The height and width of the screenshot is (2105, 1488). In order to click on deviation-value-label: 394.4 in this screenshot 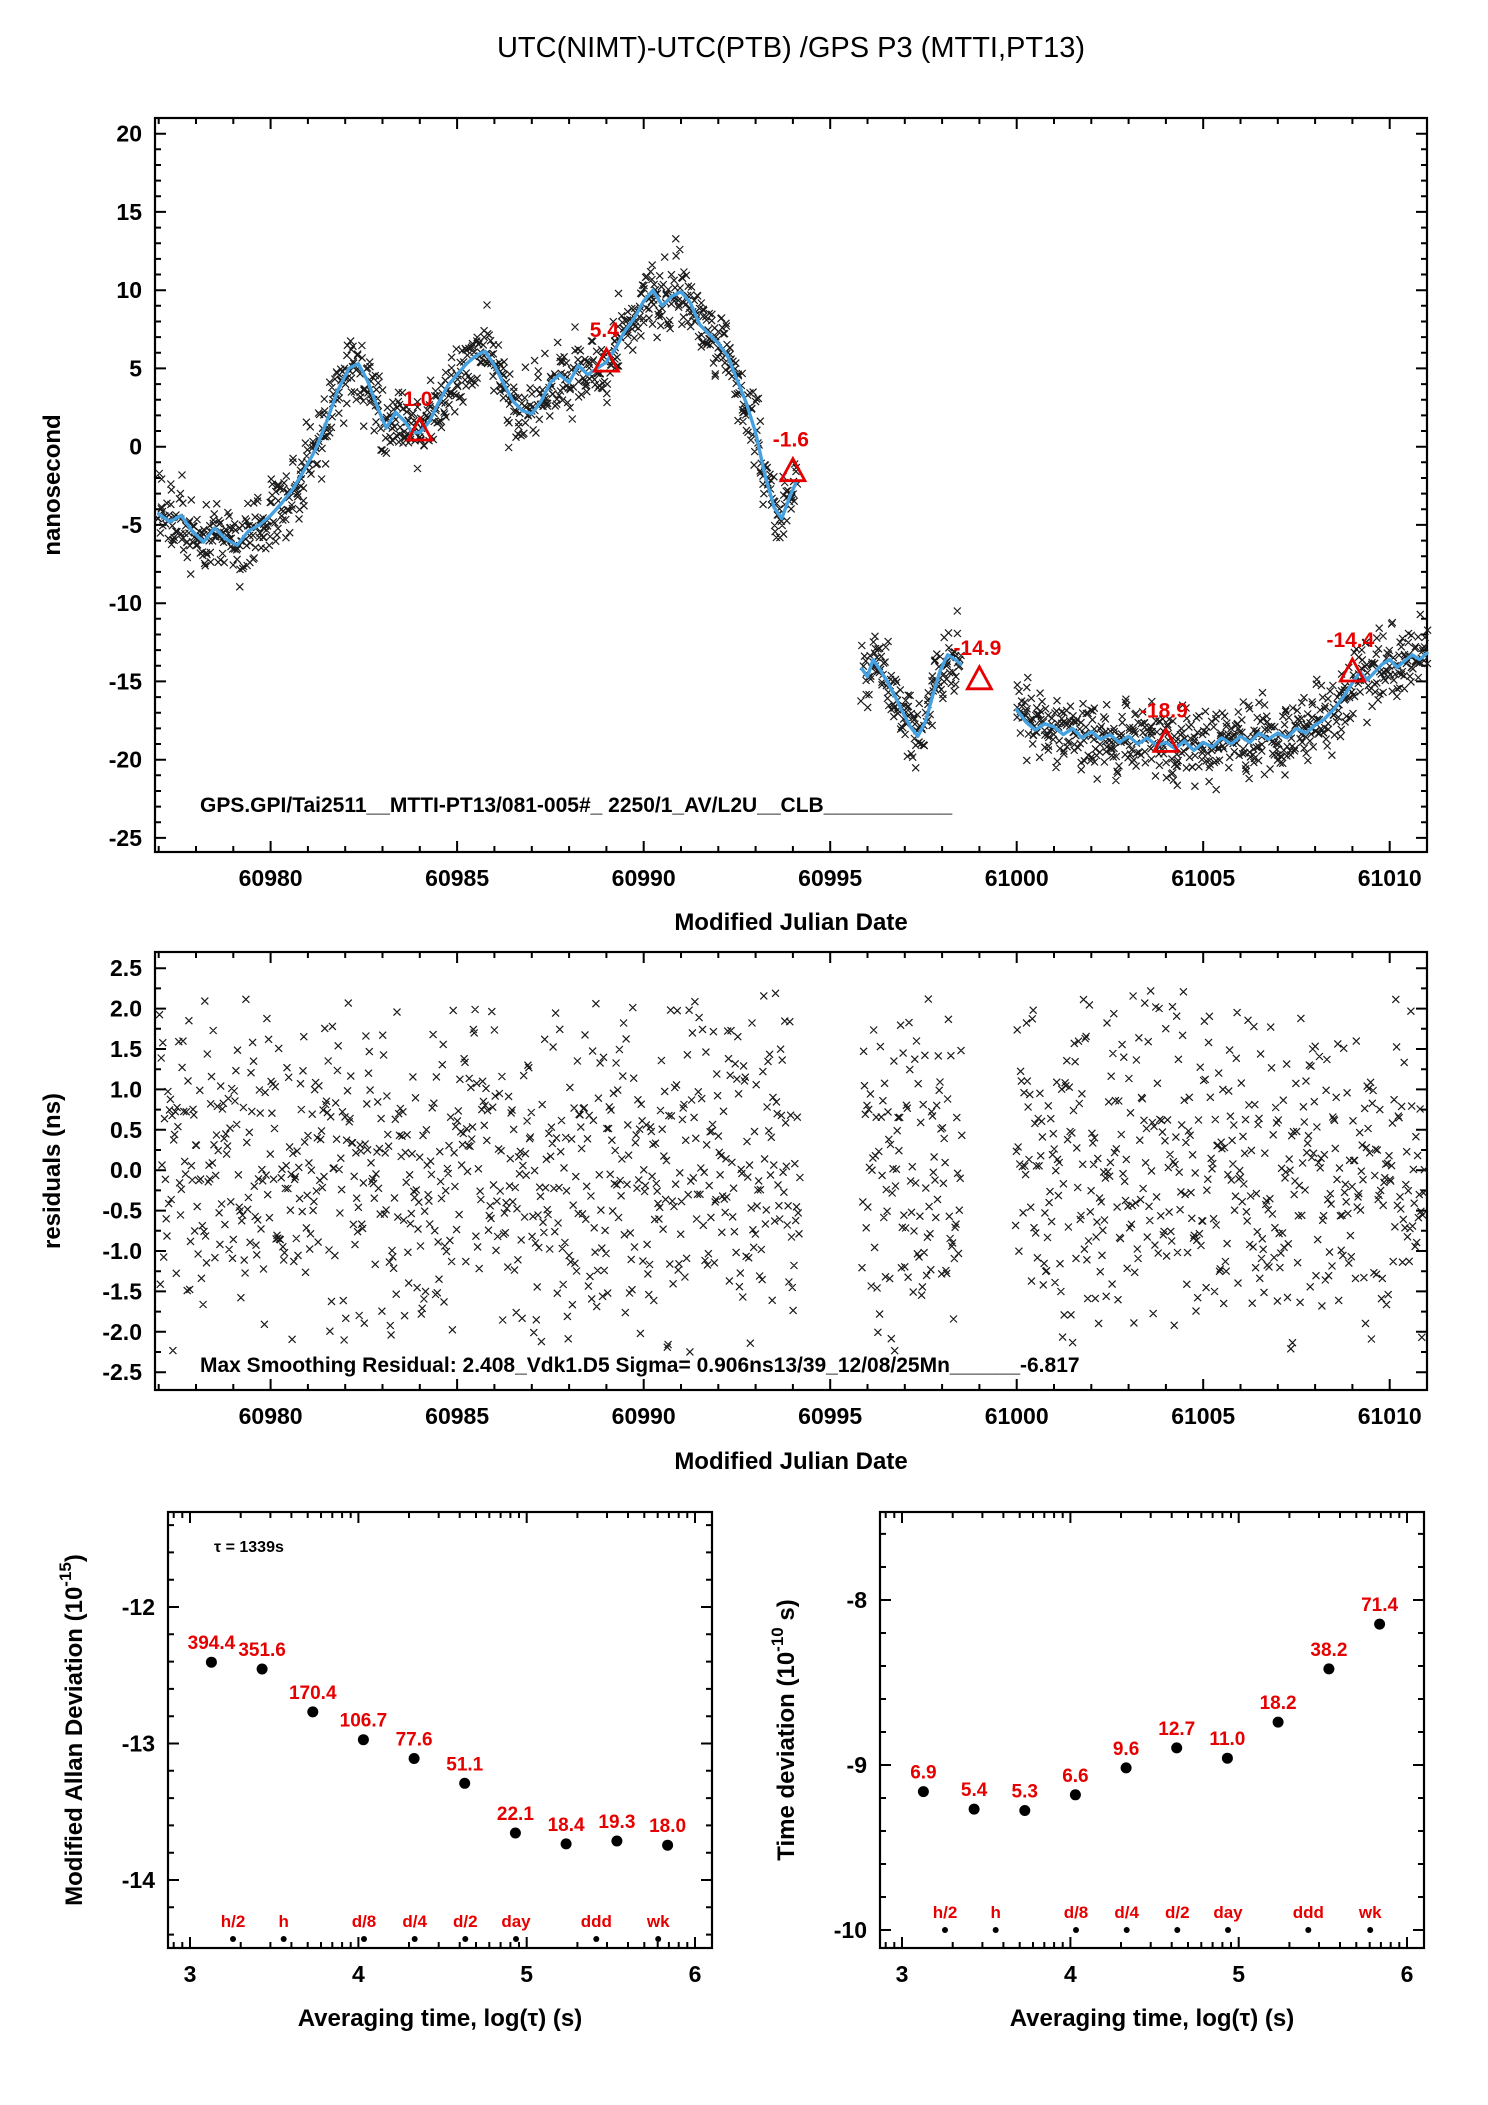, I will do `click(212, 1643)`.